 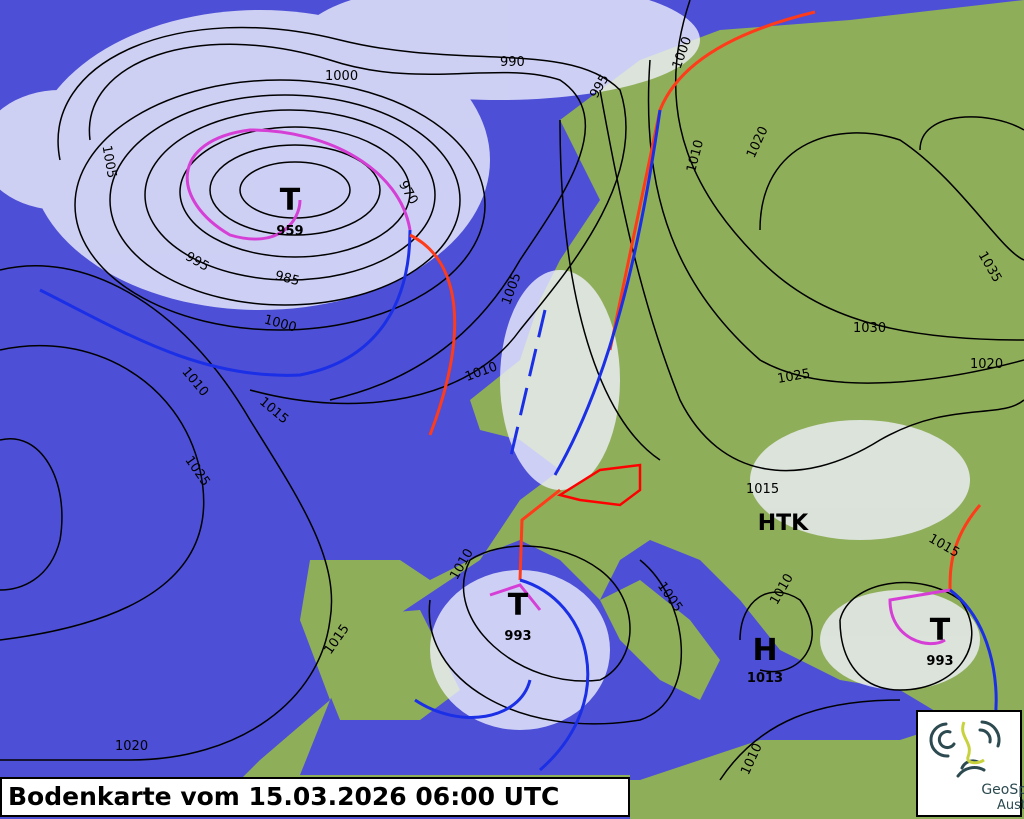 What do you see at coordinates (512, 62) in the screenshot?
I see `isobar-label: 990` at bounding box center [512, 62].